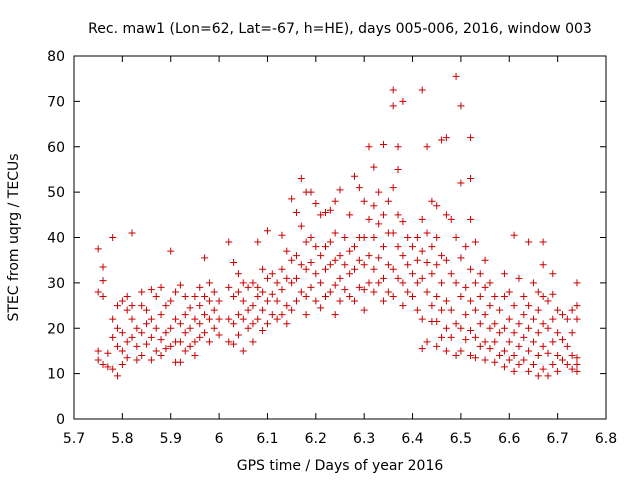 The width and height of the screenshot is (640, 485). Describe the element at coordinates (56, 284) in the screenshot. I see `y-tick-label: 30` at that location.